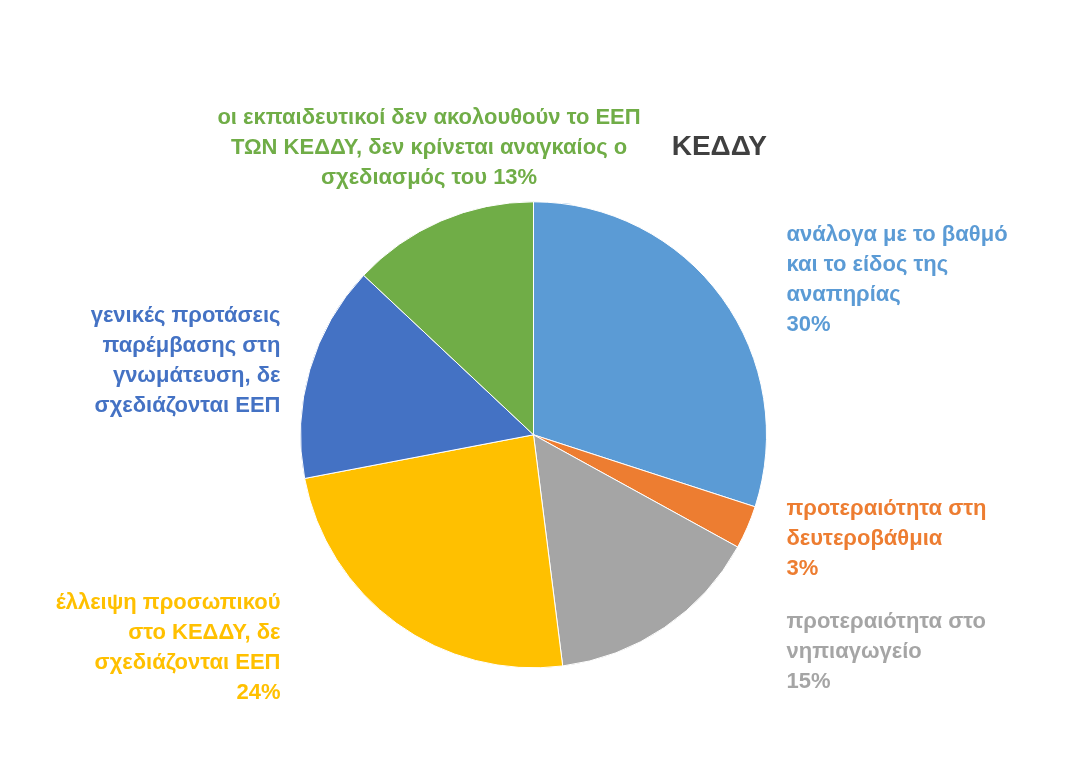  Describe the element at coordinates (897, 264) in the screenshot. I see `slice-label: ανάλογα με το βαθμό και το είδος της αναπηρίας` at that location.